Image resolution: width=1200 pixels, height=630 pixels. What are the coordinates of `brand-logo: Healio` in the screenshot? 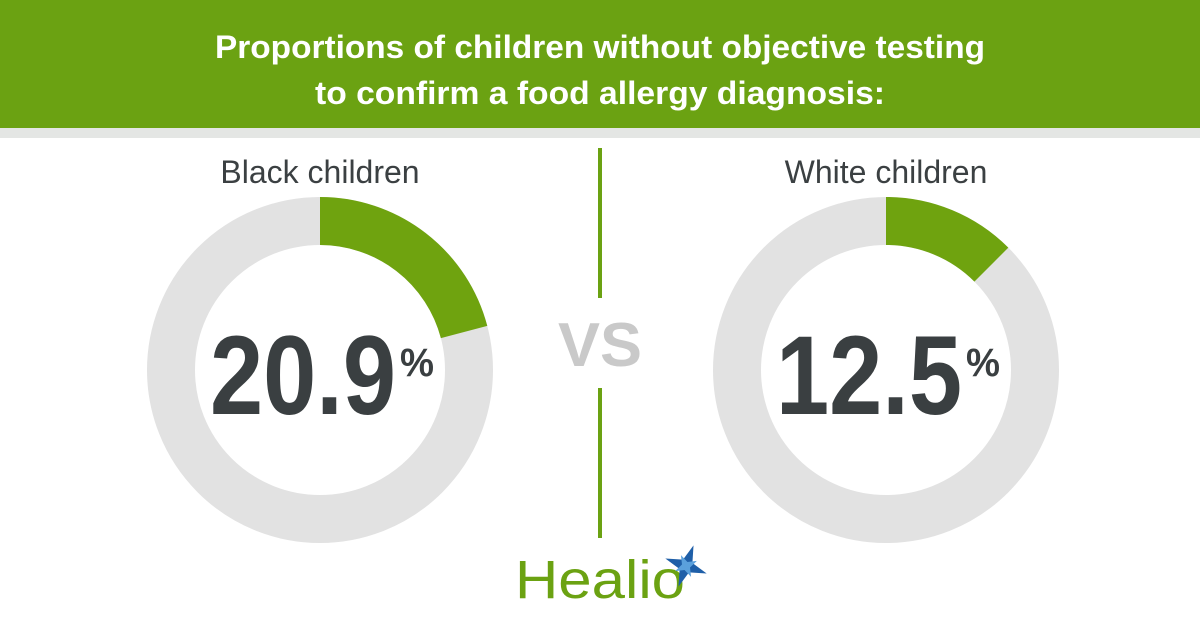 It's located at (600, 580).